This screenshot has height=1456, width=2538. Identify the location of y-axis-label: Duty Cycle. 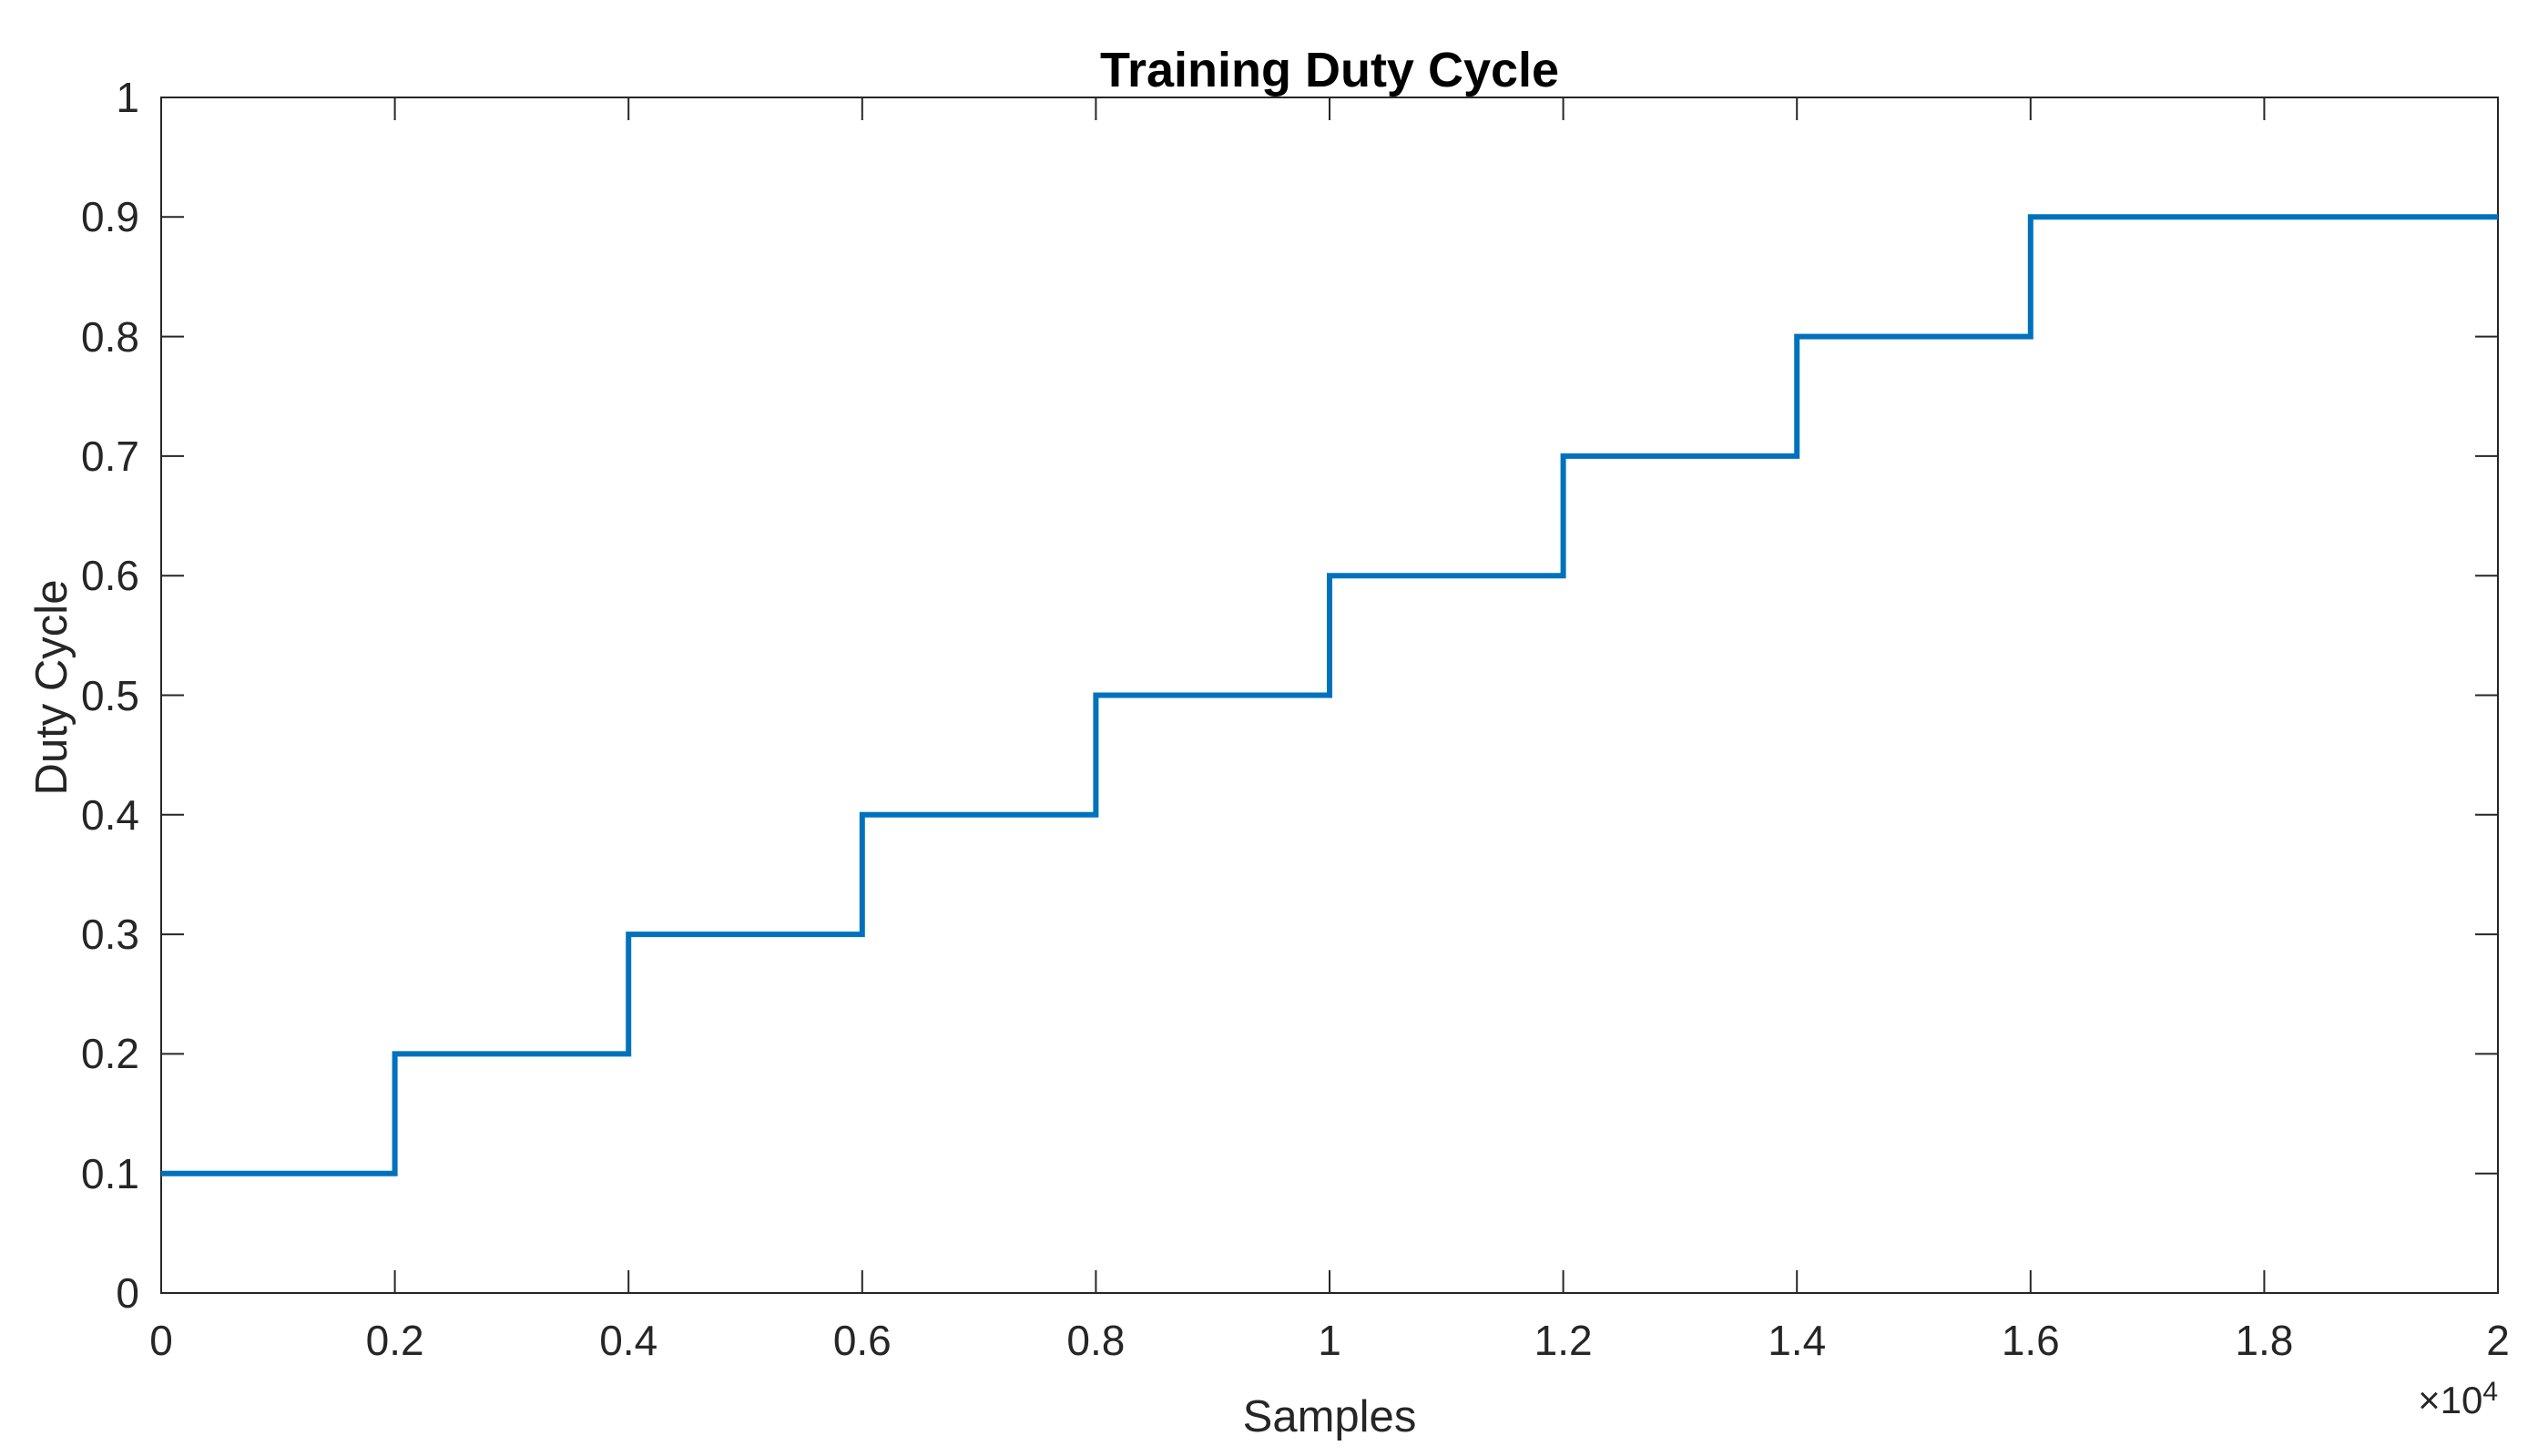
(52, 687).